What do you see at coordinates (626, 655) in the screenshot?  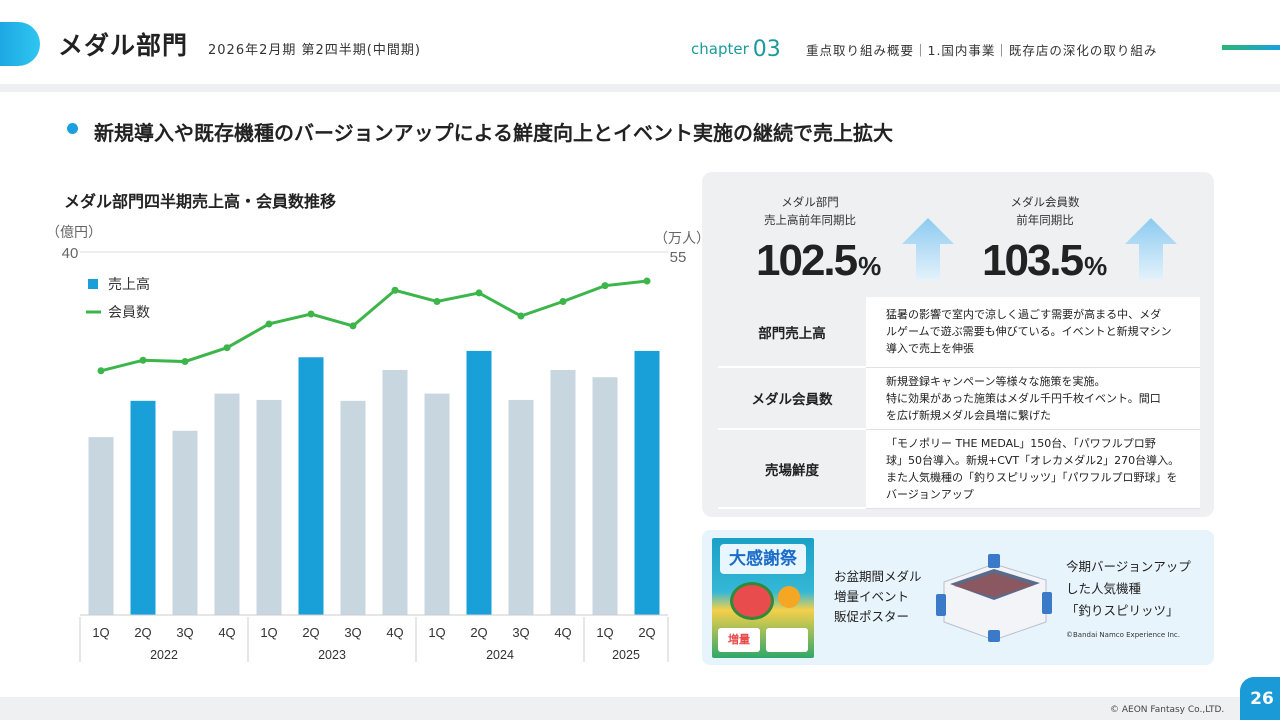 I see `year-label: 2025` at bounding box center [626, 655].